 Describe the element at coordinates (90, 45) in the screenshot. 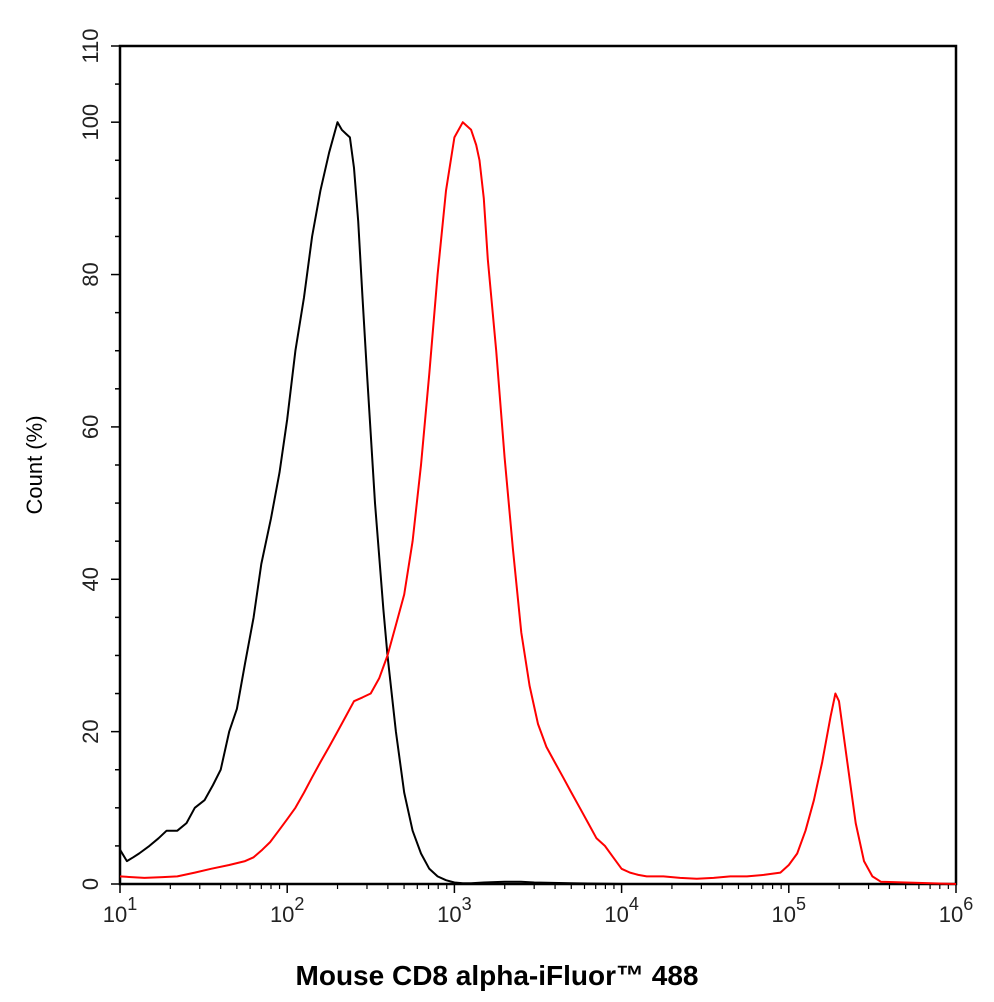

I see `y-tick-label: 110` at that location.